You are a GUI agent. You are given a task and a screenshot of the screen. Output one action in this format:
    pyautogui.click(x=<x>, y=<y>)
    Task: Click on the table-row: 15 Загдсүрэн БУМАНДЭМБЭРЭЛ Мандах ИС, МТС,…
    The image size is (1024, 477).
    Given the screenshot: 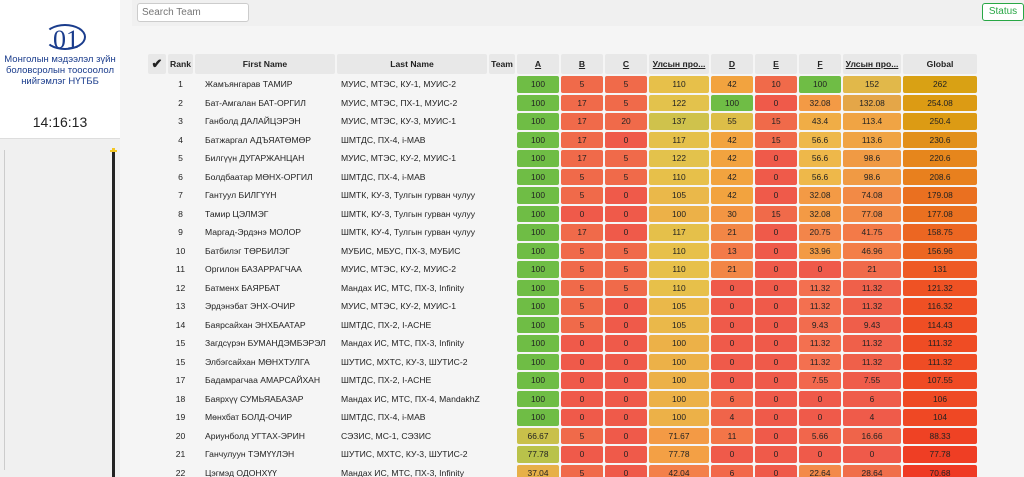 What is the action you would take?
    pyautogui.click(x=563, y=343)
    